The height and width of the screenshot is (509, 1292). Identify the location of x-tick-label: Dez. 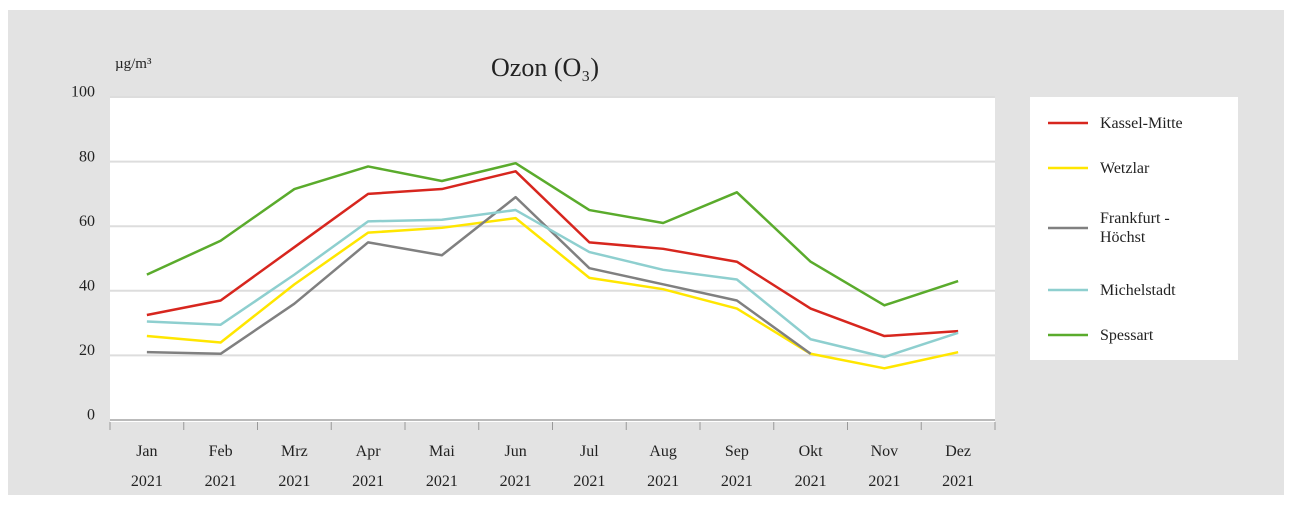
(958, 451).